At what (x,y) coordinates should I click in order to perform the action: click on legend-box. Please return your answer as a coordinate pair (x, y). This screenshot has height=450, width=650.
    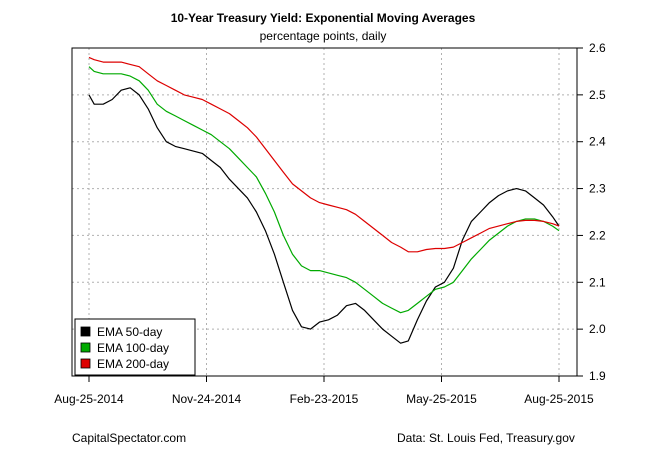
    Looking at the image, I should click on (135, 347).